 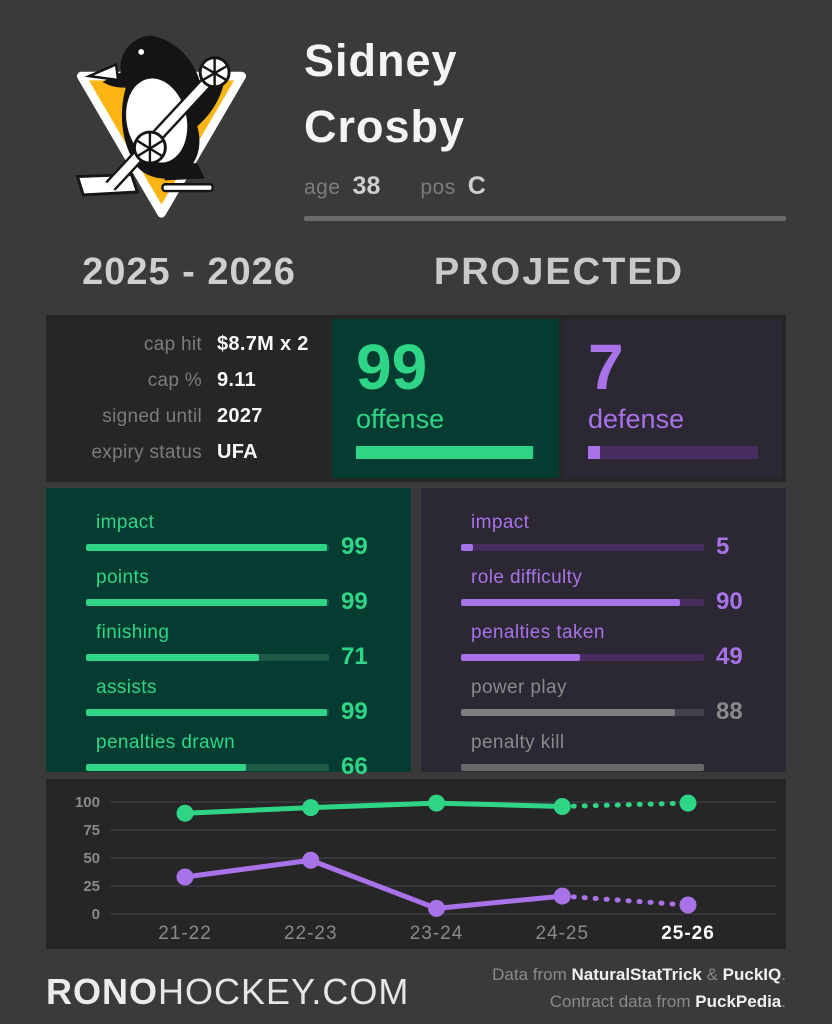 I want to click on season-heading: 2025 - 2026, so click(x=189, y=271).